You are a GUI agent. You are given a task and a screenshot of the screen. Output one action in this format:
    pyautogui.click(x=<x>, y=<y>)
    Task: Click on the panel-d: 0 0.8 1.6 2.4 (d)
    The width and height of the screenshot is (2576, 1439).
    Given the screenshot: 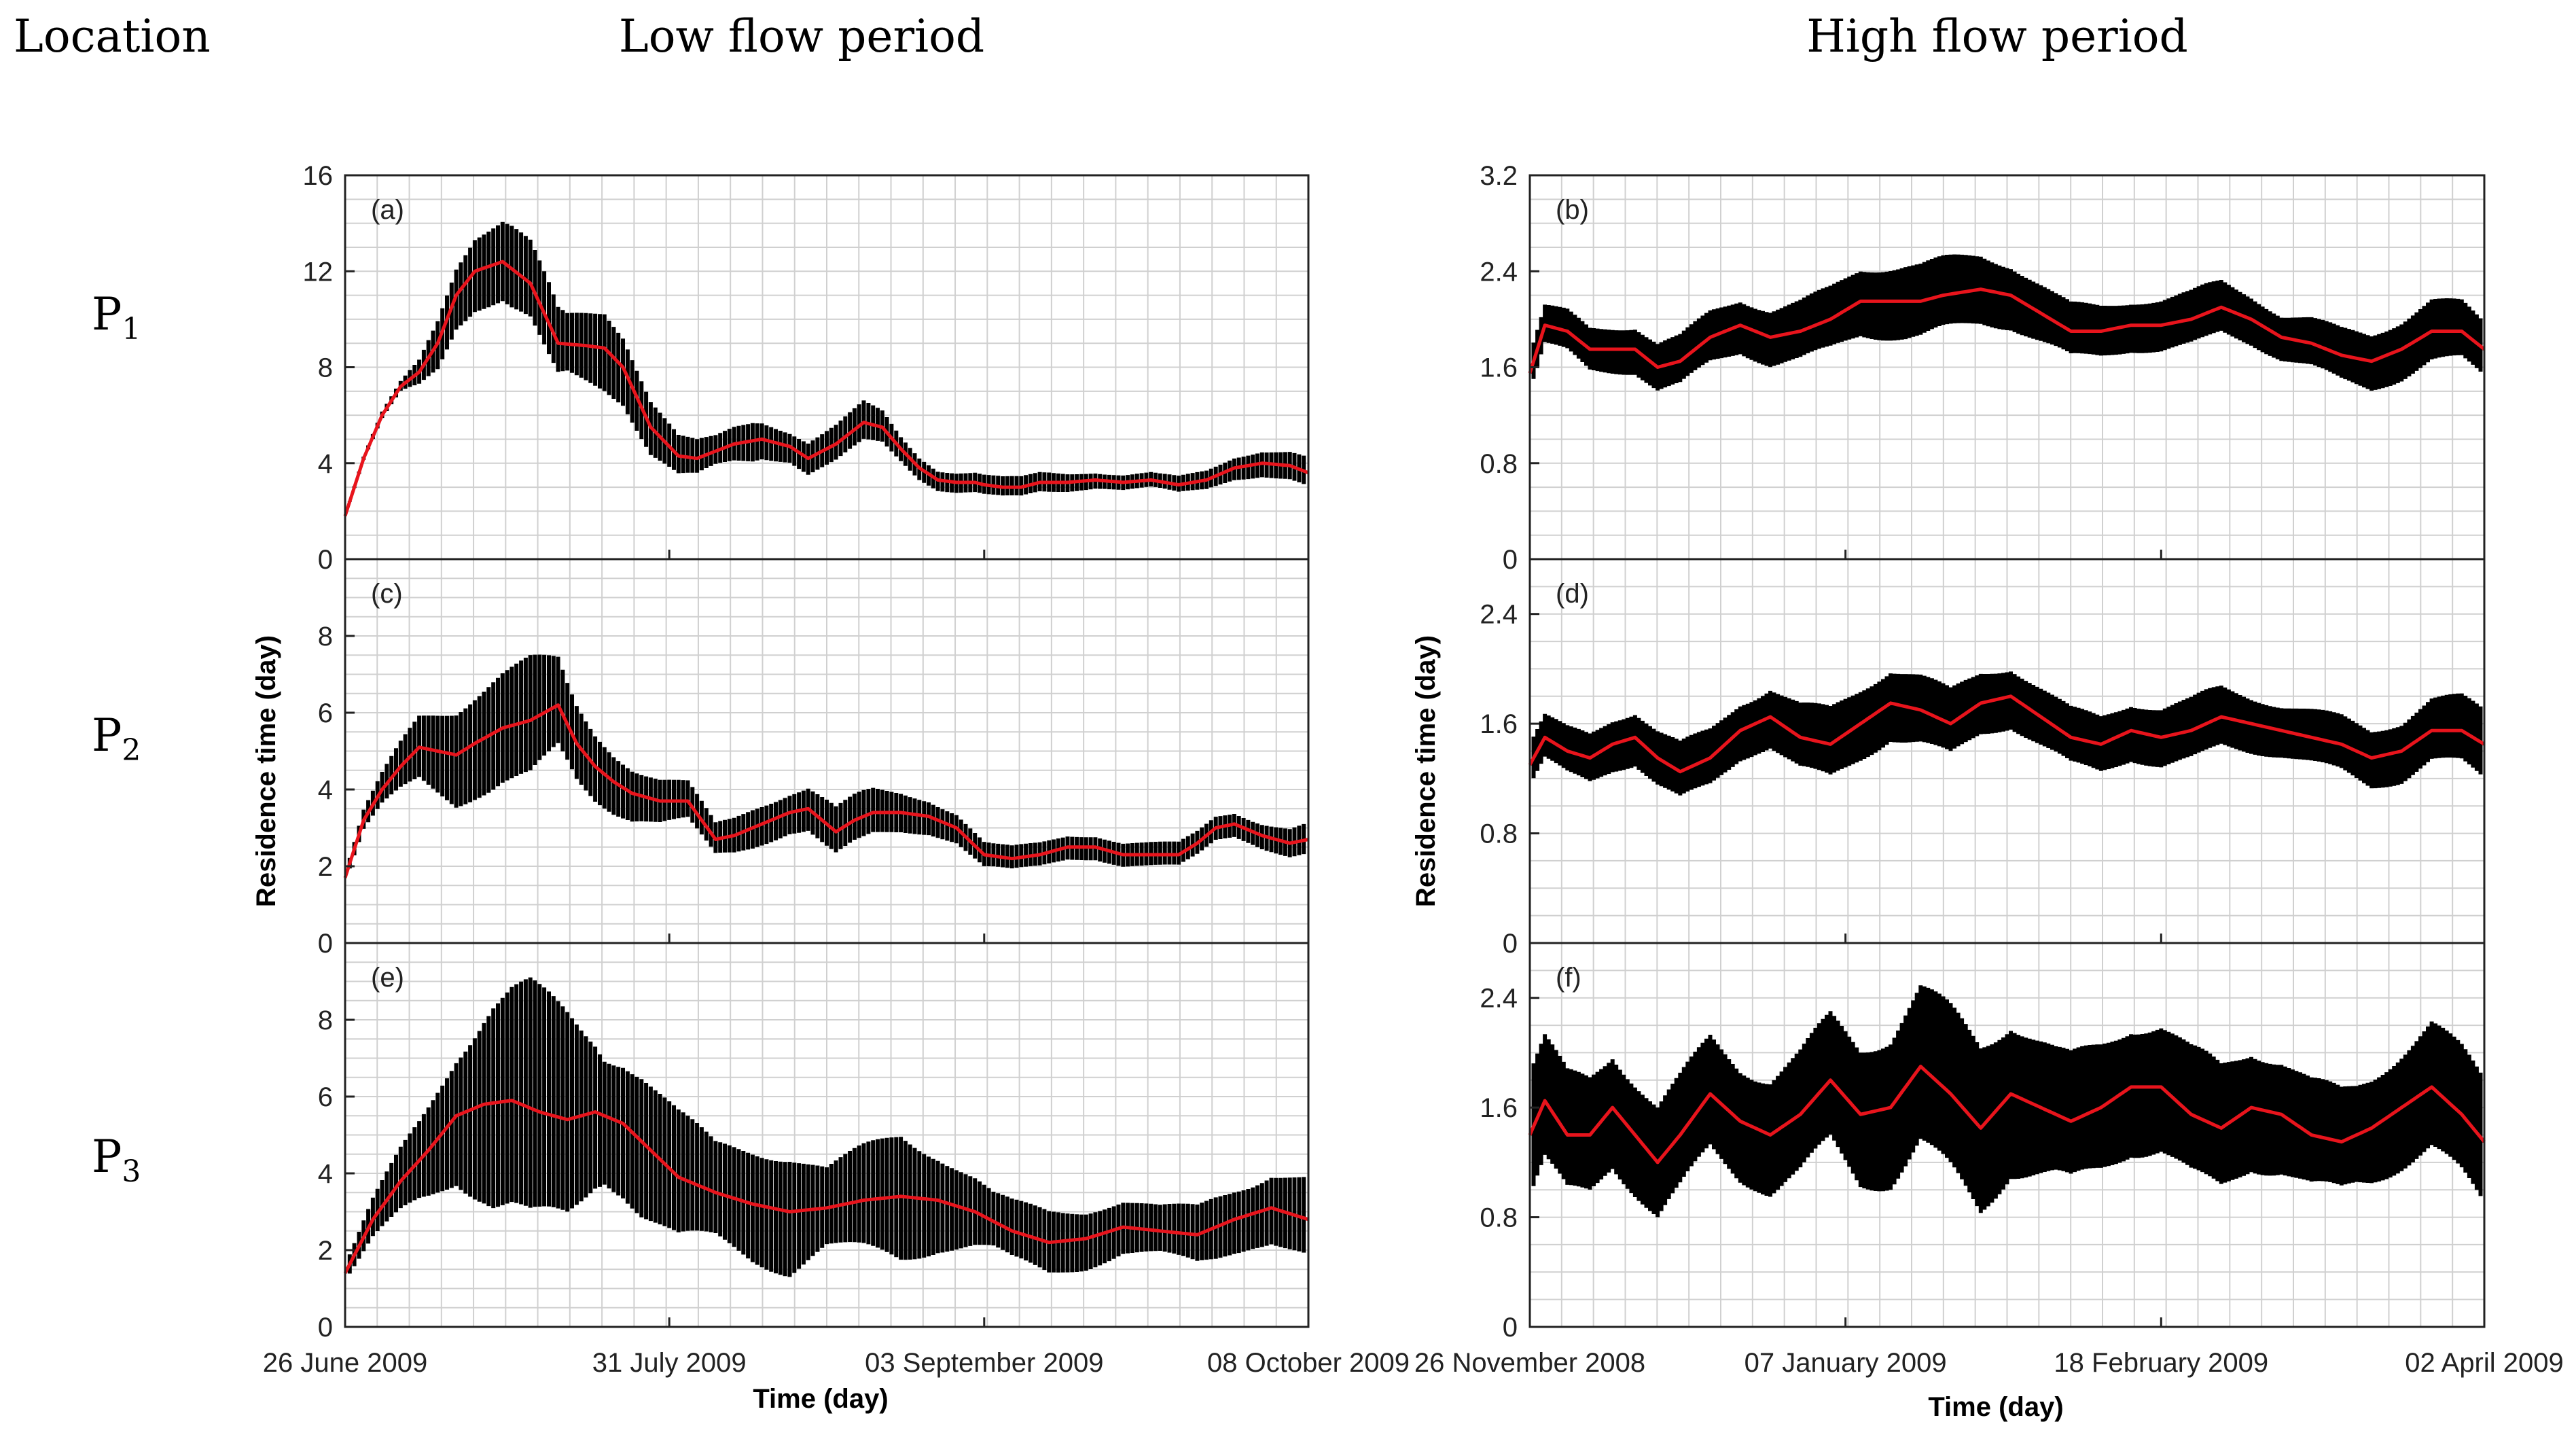 What is the action you would take?
    pyautogui.click(x=1983, y=758)
    